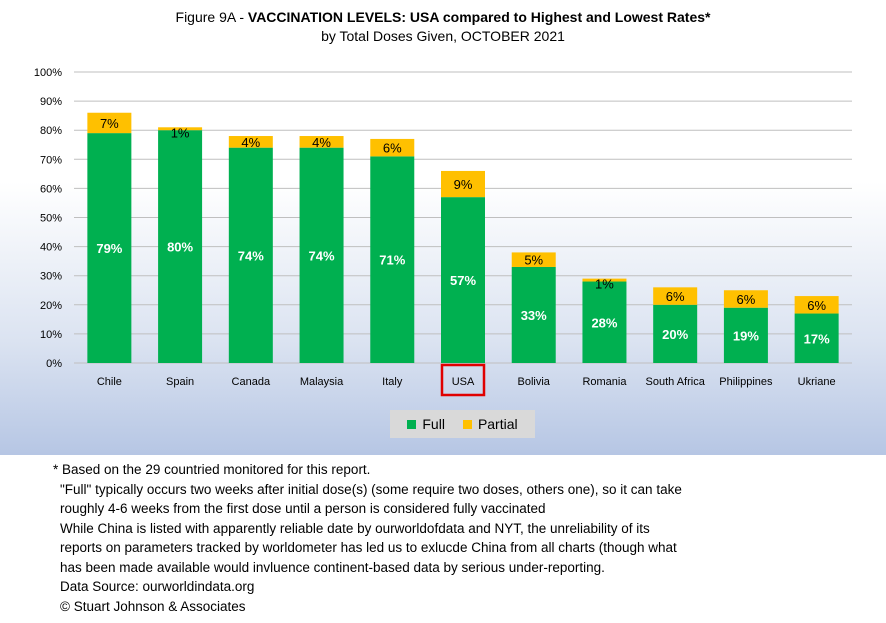 Image resolution: width=886 pixels, height=623 pixels. What do you see at coordinates (412, 424) in the screenshot?
I see `legend-swatch-full` at bounding box center [412, 424].